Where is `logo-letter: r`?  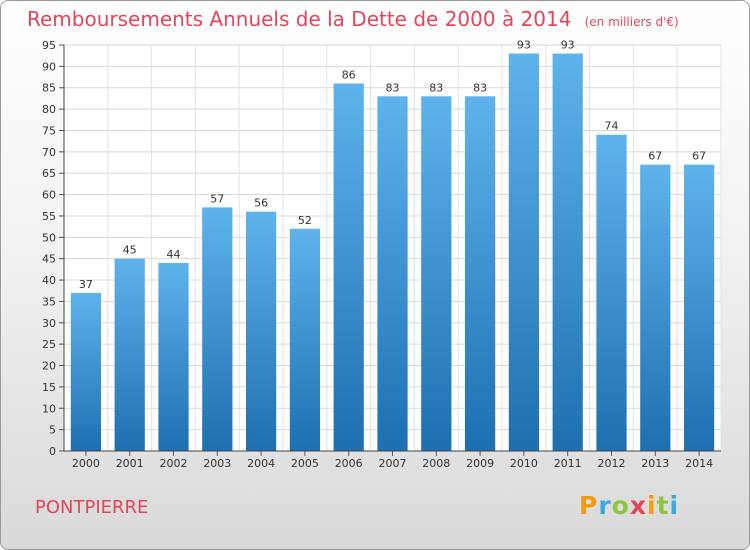
logo-letter: r is located at coordinates (605, 505).